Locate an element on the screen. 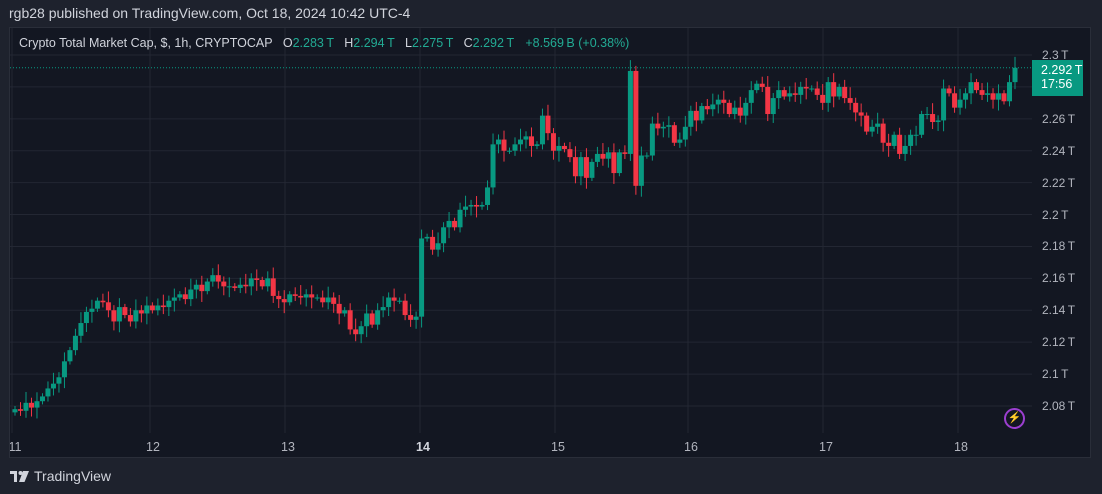 This screenshot has height=494, width=1102. change-value: +8.569 B (+0.38%) is located at coordinates (577, 43).